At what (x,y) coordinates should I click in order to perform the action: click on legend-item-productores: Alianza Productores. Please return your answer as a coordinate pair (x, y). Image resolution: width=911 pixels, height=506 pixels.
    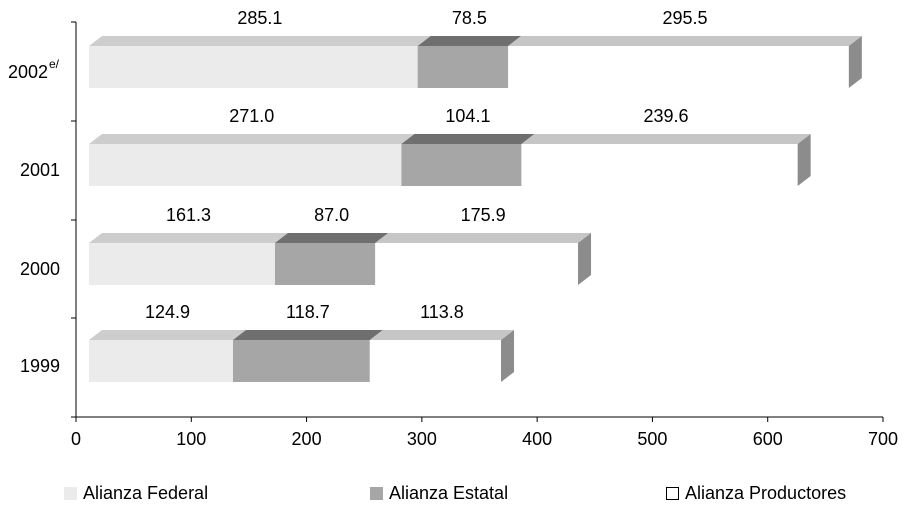
    Looking at the image, I should click on (756, 493).